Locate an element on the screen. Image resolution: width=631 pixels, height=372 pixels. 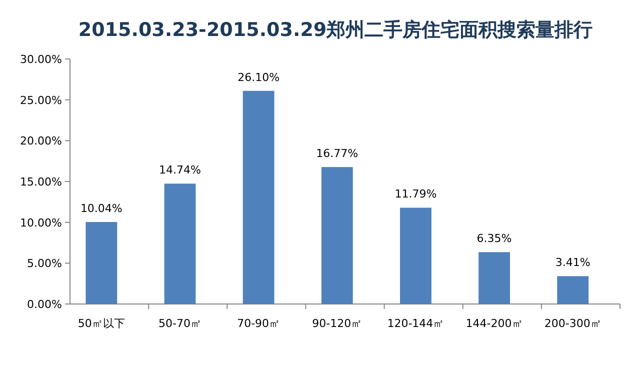
chart-title: 2015.03.23-2015.03.29郑州二手房住宅面积搜索量排行 is located at coordinates (335, 30).